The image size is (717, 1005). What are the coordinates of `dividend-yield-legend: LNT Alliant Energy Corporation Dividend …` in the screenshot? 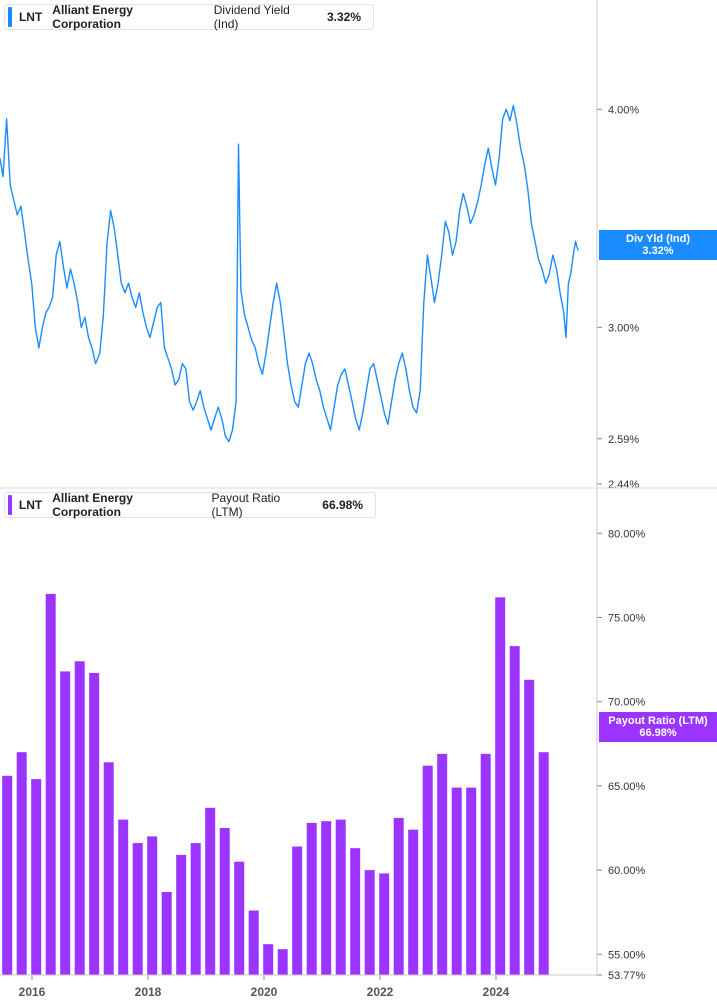 It's located at (189, 17).